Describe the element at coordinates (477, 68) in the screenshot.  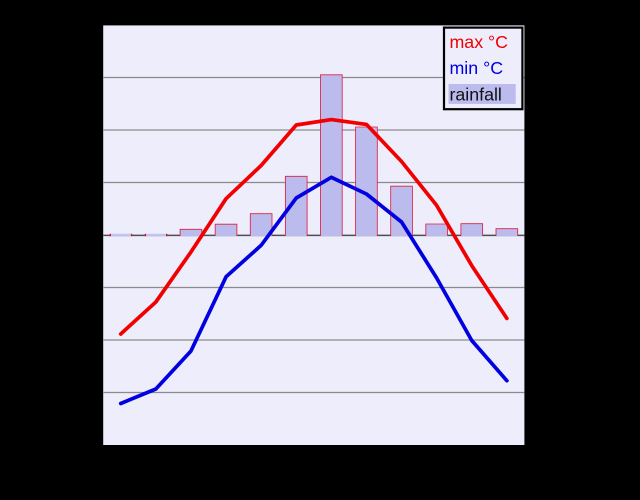
I see `svg-text: min °C` at that location.